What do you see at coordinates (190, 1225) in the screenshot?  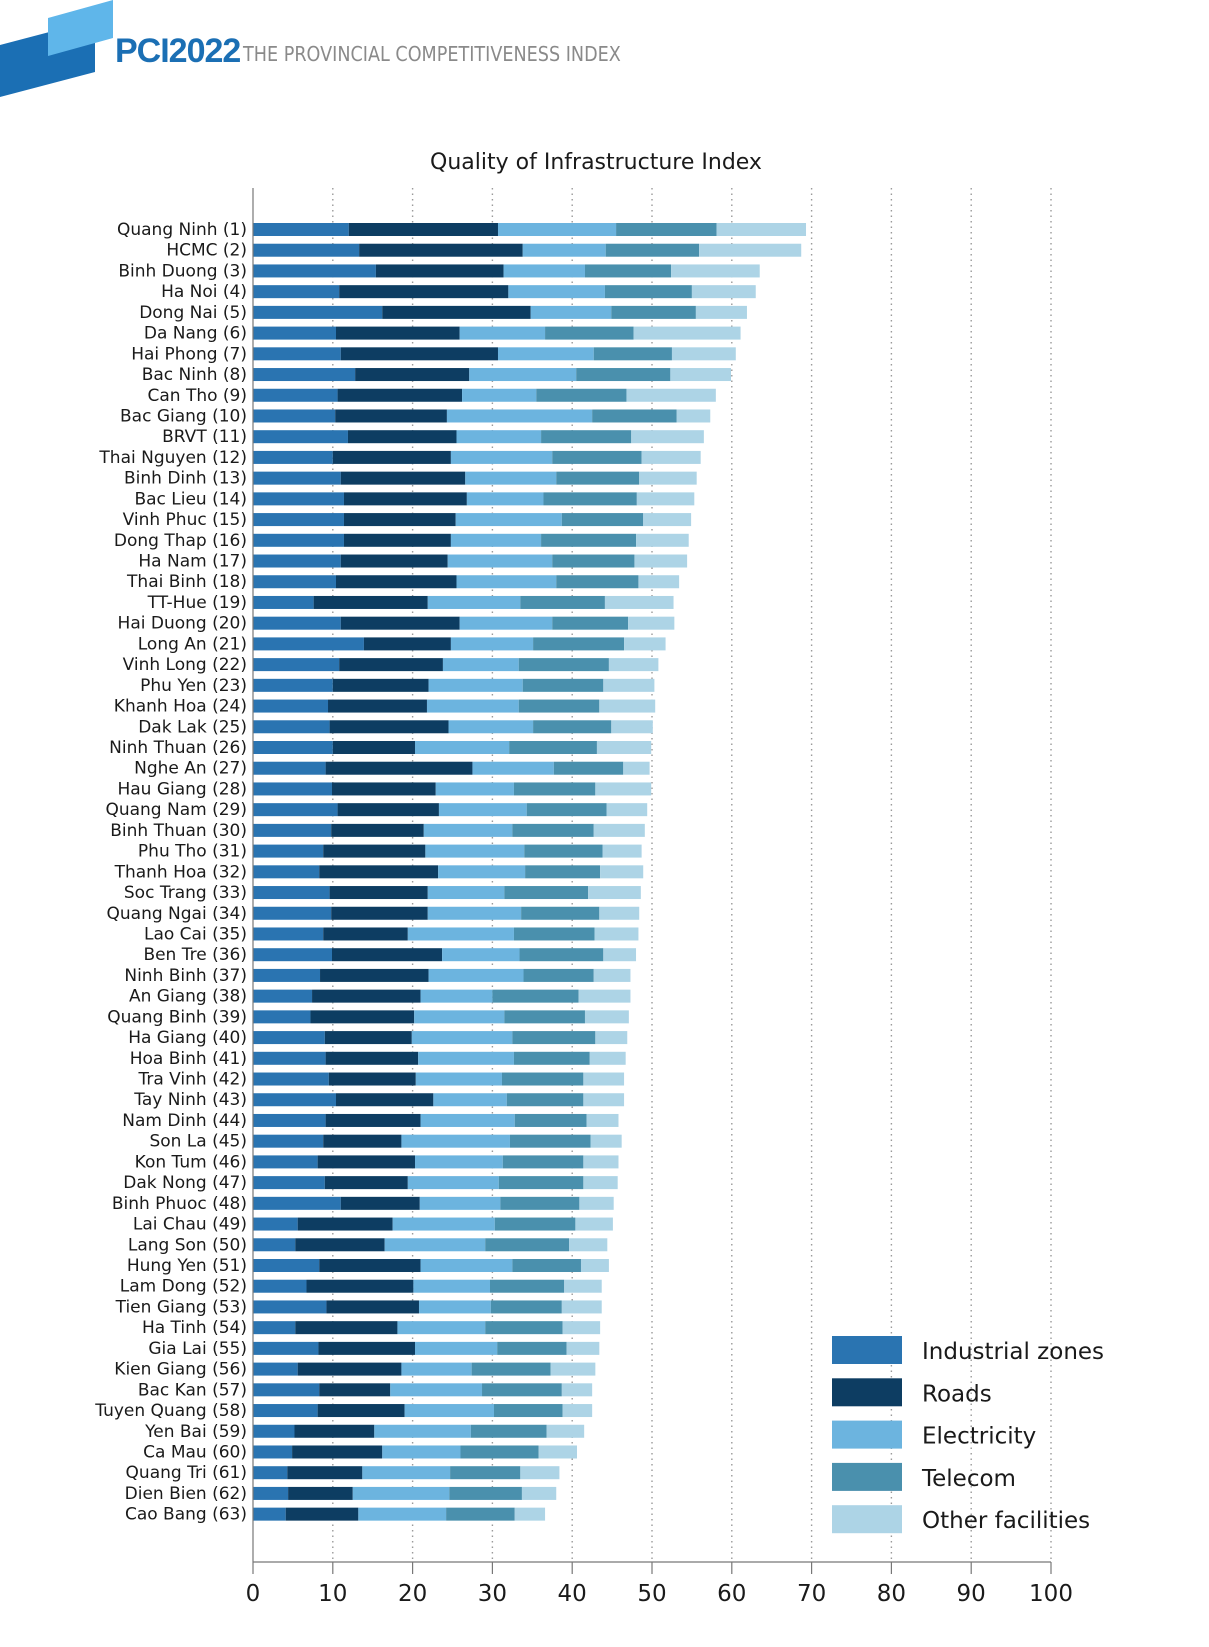 I see `category-label: Lai Chau (49)` at bounding box center [190, 1225].